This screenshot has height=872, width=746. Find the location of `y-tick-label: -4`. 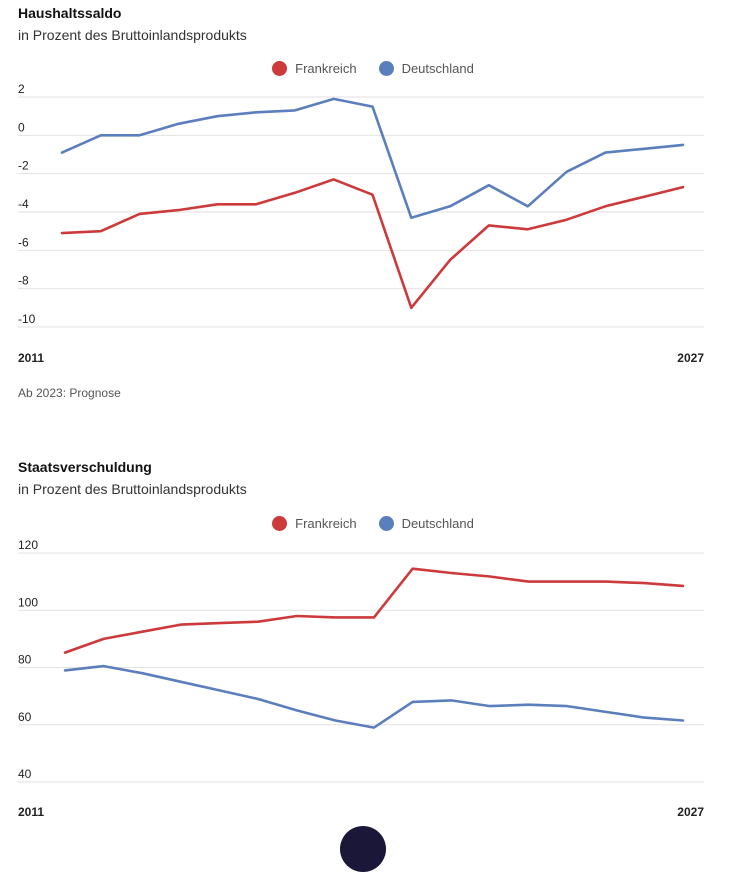

y-tick-label: -4 is located at coordinates (23, 204).